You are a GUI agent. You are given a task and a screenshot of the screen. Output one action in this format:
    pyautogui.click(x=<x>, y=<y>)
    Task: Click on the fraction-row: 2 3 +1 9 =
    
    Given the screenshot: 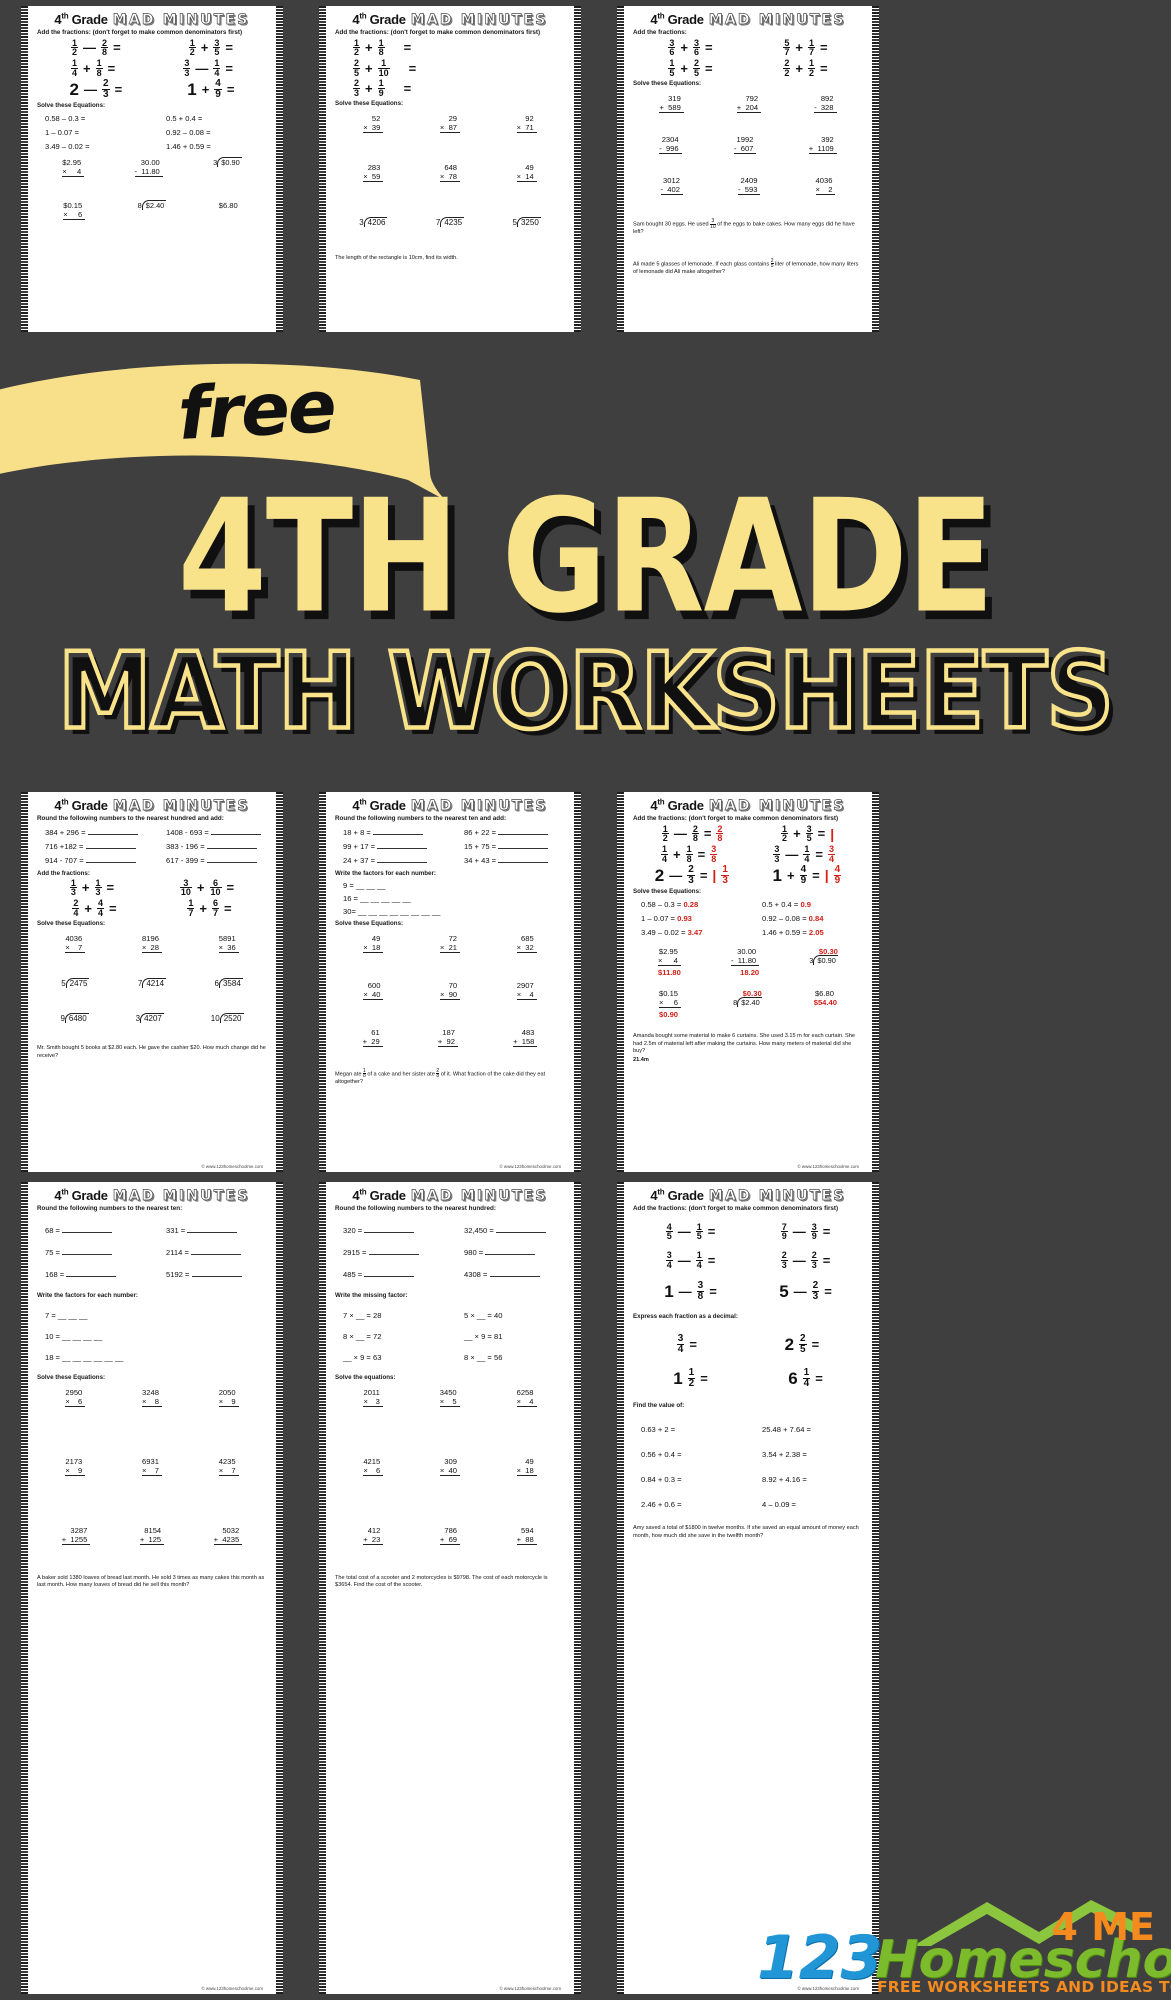 What is the action you would take?
    pyautogui.click(x=382, y=88)
    